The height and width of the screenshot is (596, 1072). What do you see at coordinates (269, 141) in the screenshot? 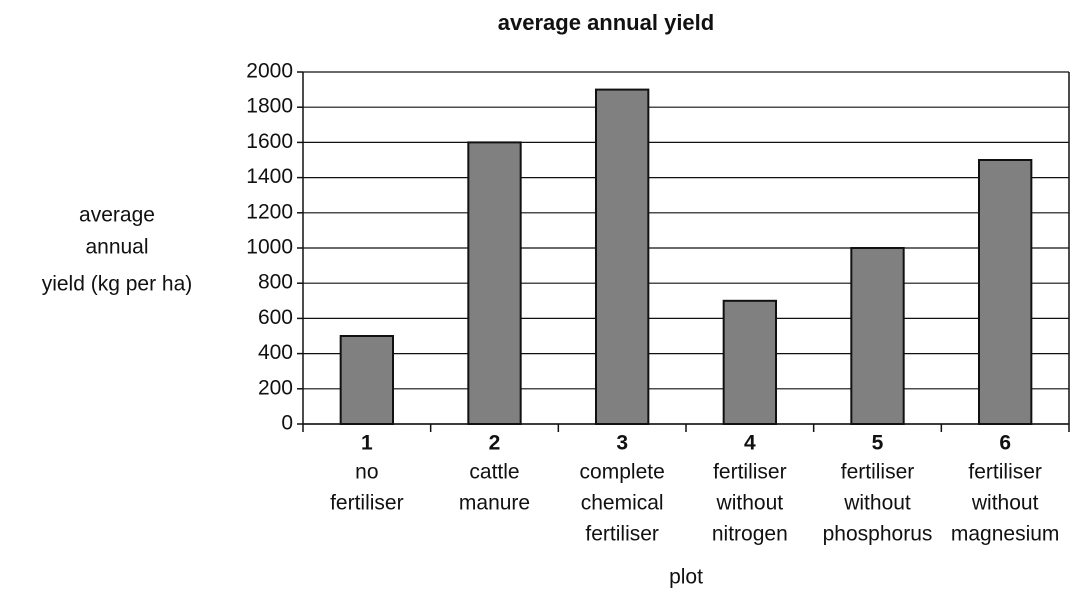
I see `y-tick-label: 1600` at bounding box center [269, 141].